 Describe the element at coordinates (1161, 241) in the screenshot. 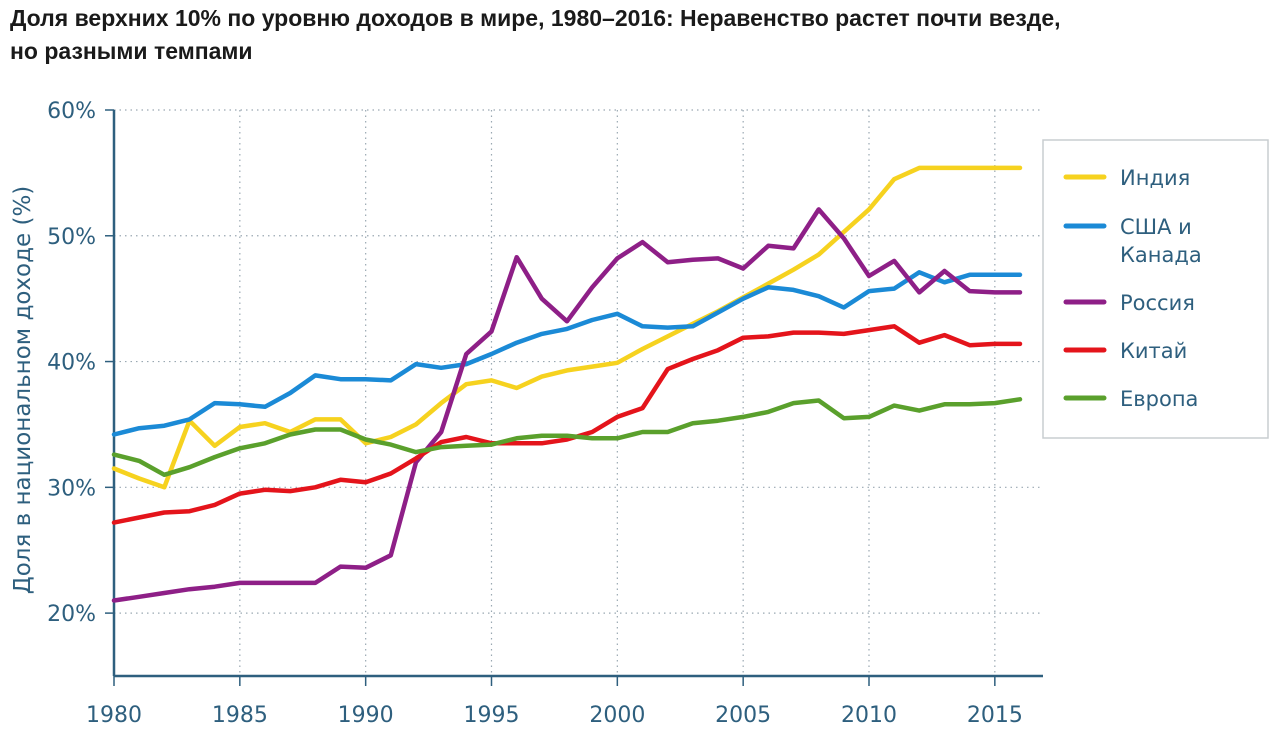

I see `legend-label-2: США и Канада` at that location.